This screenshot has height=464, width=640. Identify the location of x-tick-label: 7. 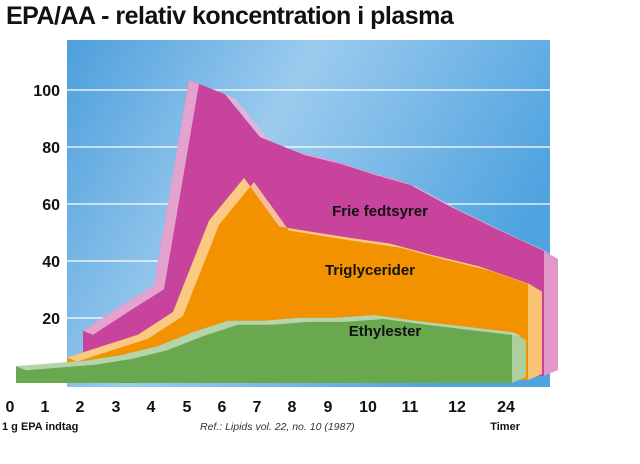
(257, 407).